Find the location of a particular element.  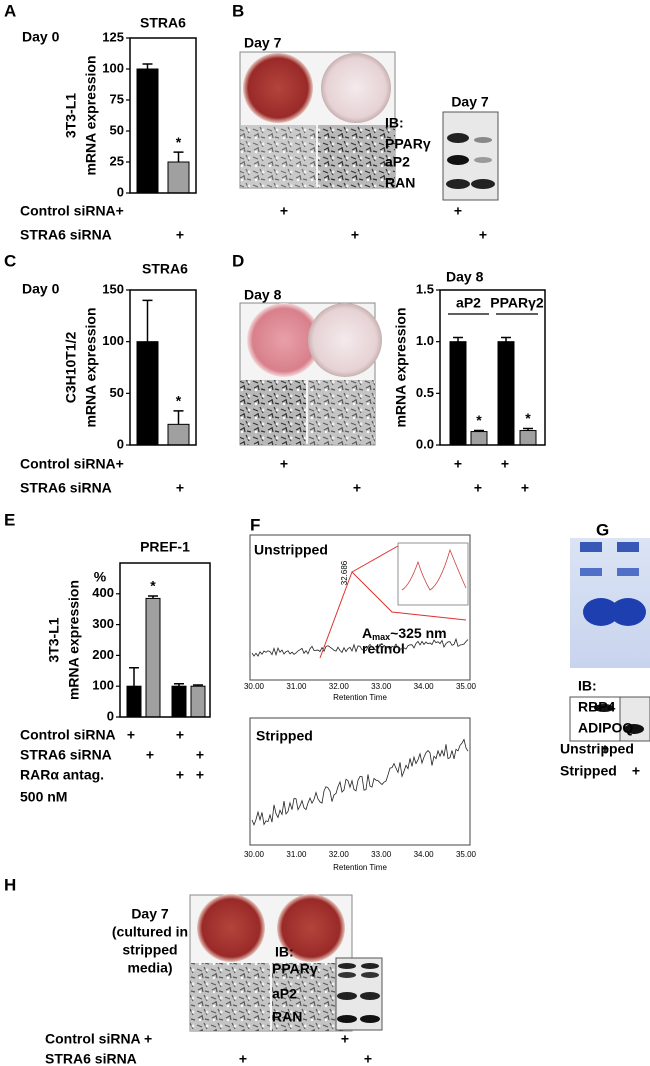

caption-line: stripped is located at coordinates (149, 950).